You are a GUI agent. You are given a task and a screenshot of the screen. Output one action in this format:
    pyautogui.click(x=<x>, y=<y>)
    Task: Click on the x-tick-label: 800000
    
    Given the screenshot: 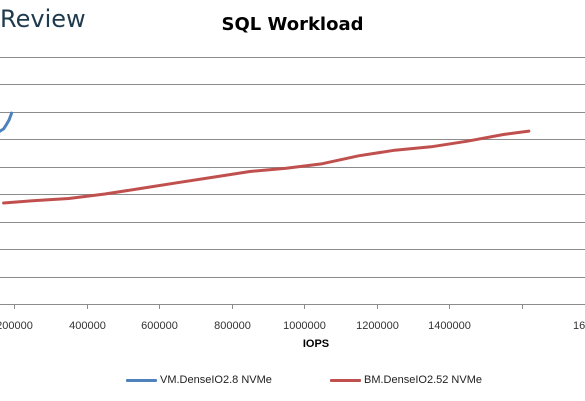 What is the action you would take?
    pyautogui.click(x=232, y=326)
    